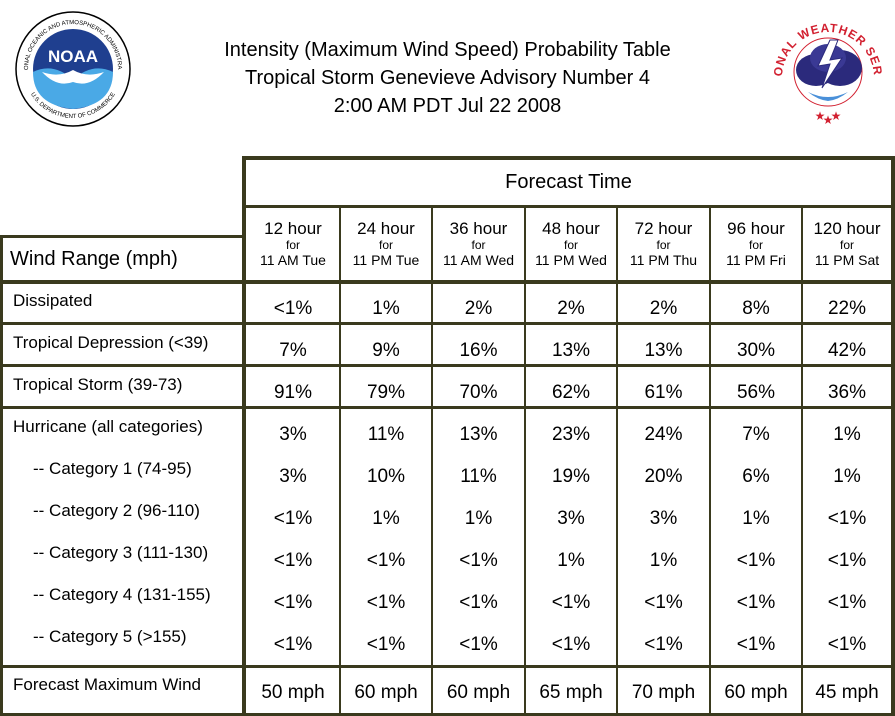 The width and height of the screenshot is (895, 716). I want to click on table-cell: 10%, so click(386, 476).